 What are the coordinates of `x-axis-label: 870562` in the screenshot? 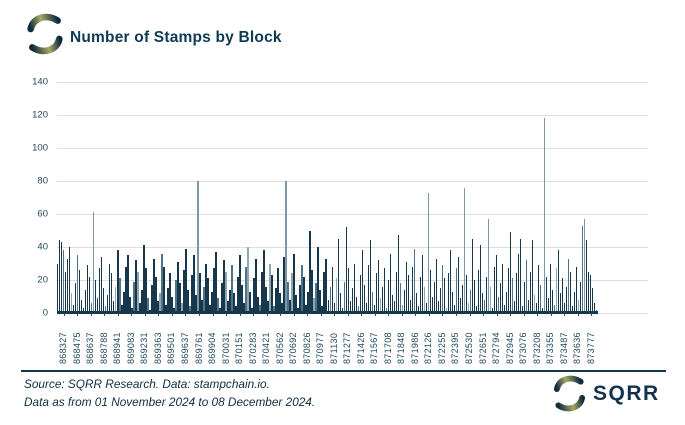 It's located at (279, 348).